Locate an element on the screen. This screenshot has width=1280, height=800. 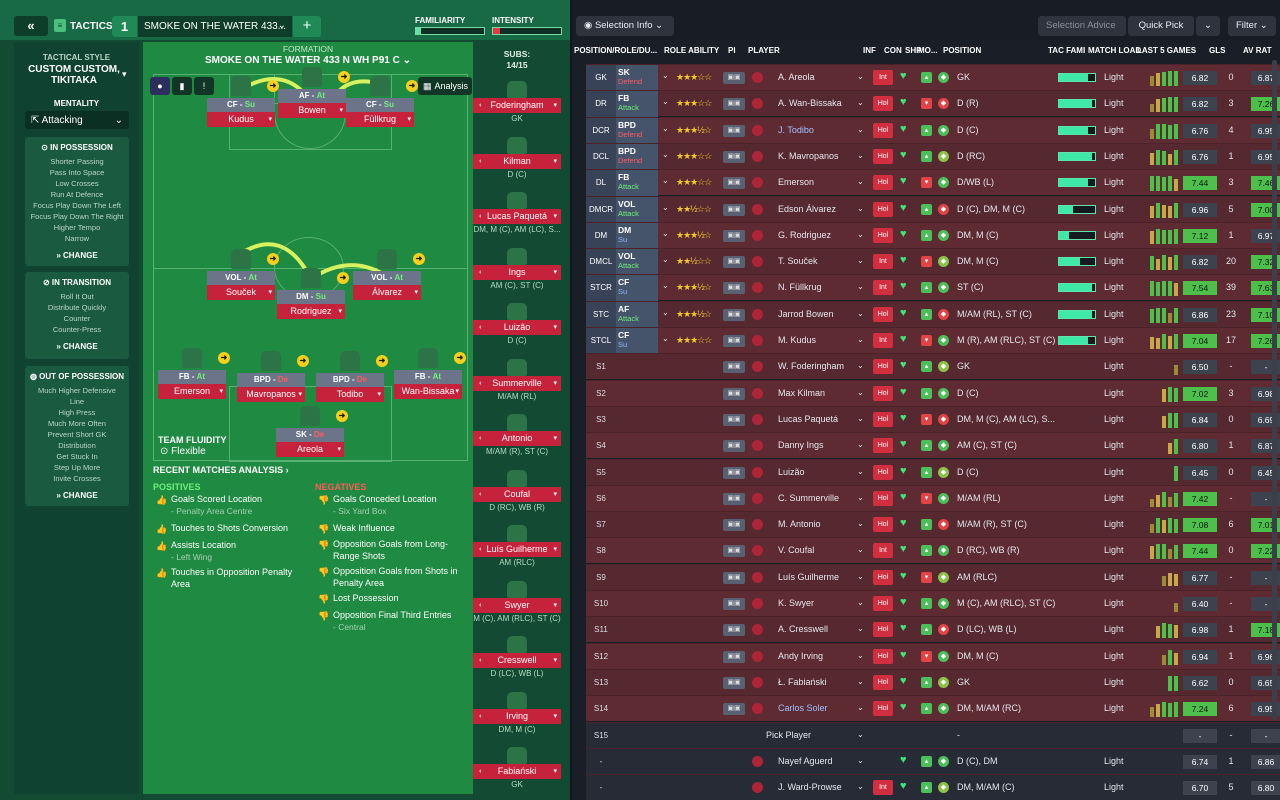
pitch-player-card: FB - At Wan-Bissaka is located at coordinates (428, 373).